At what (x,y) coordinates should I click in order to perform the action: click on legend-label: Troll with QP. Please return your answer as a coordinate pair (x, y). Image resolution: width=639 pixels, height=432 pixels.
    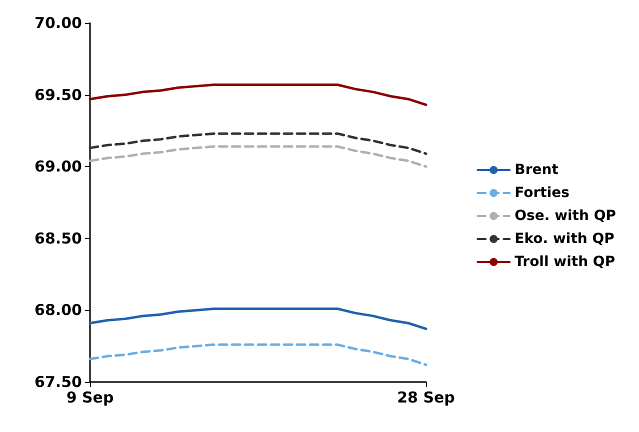
    Looking at the image, I should click on (565, 262).